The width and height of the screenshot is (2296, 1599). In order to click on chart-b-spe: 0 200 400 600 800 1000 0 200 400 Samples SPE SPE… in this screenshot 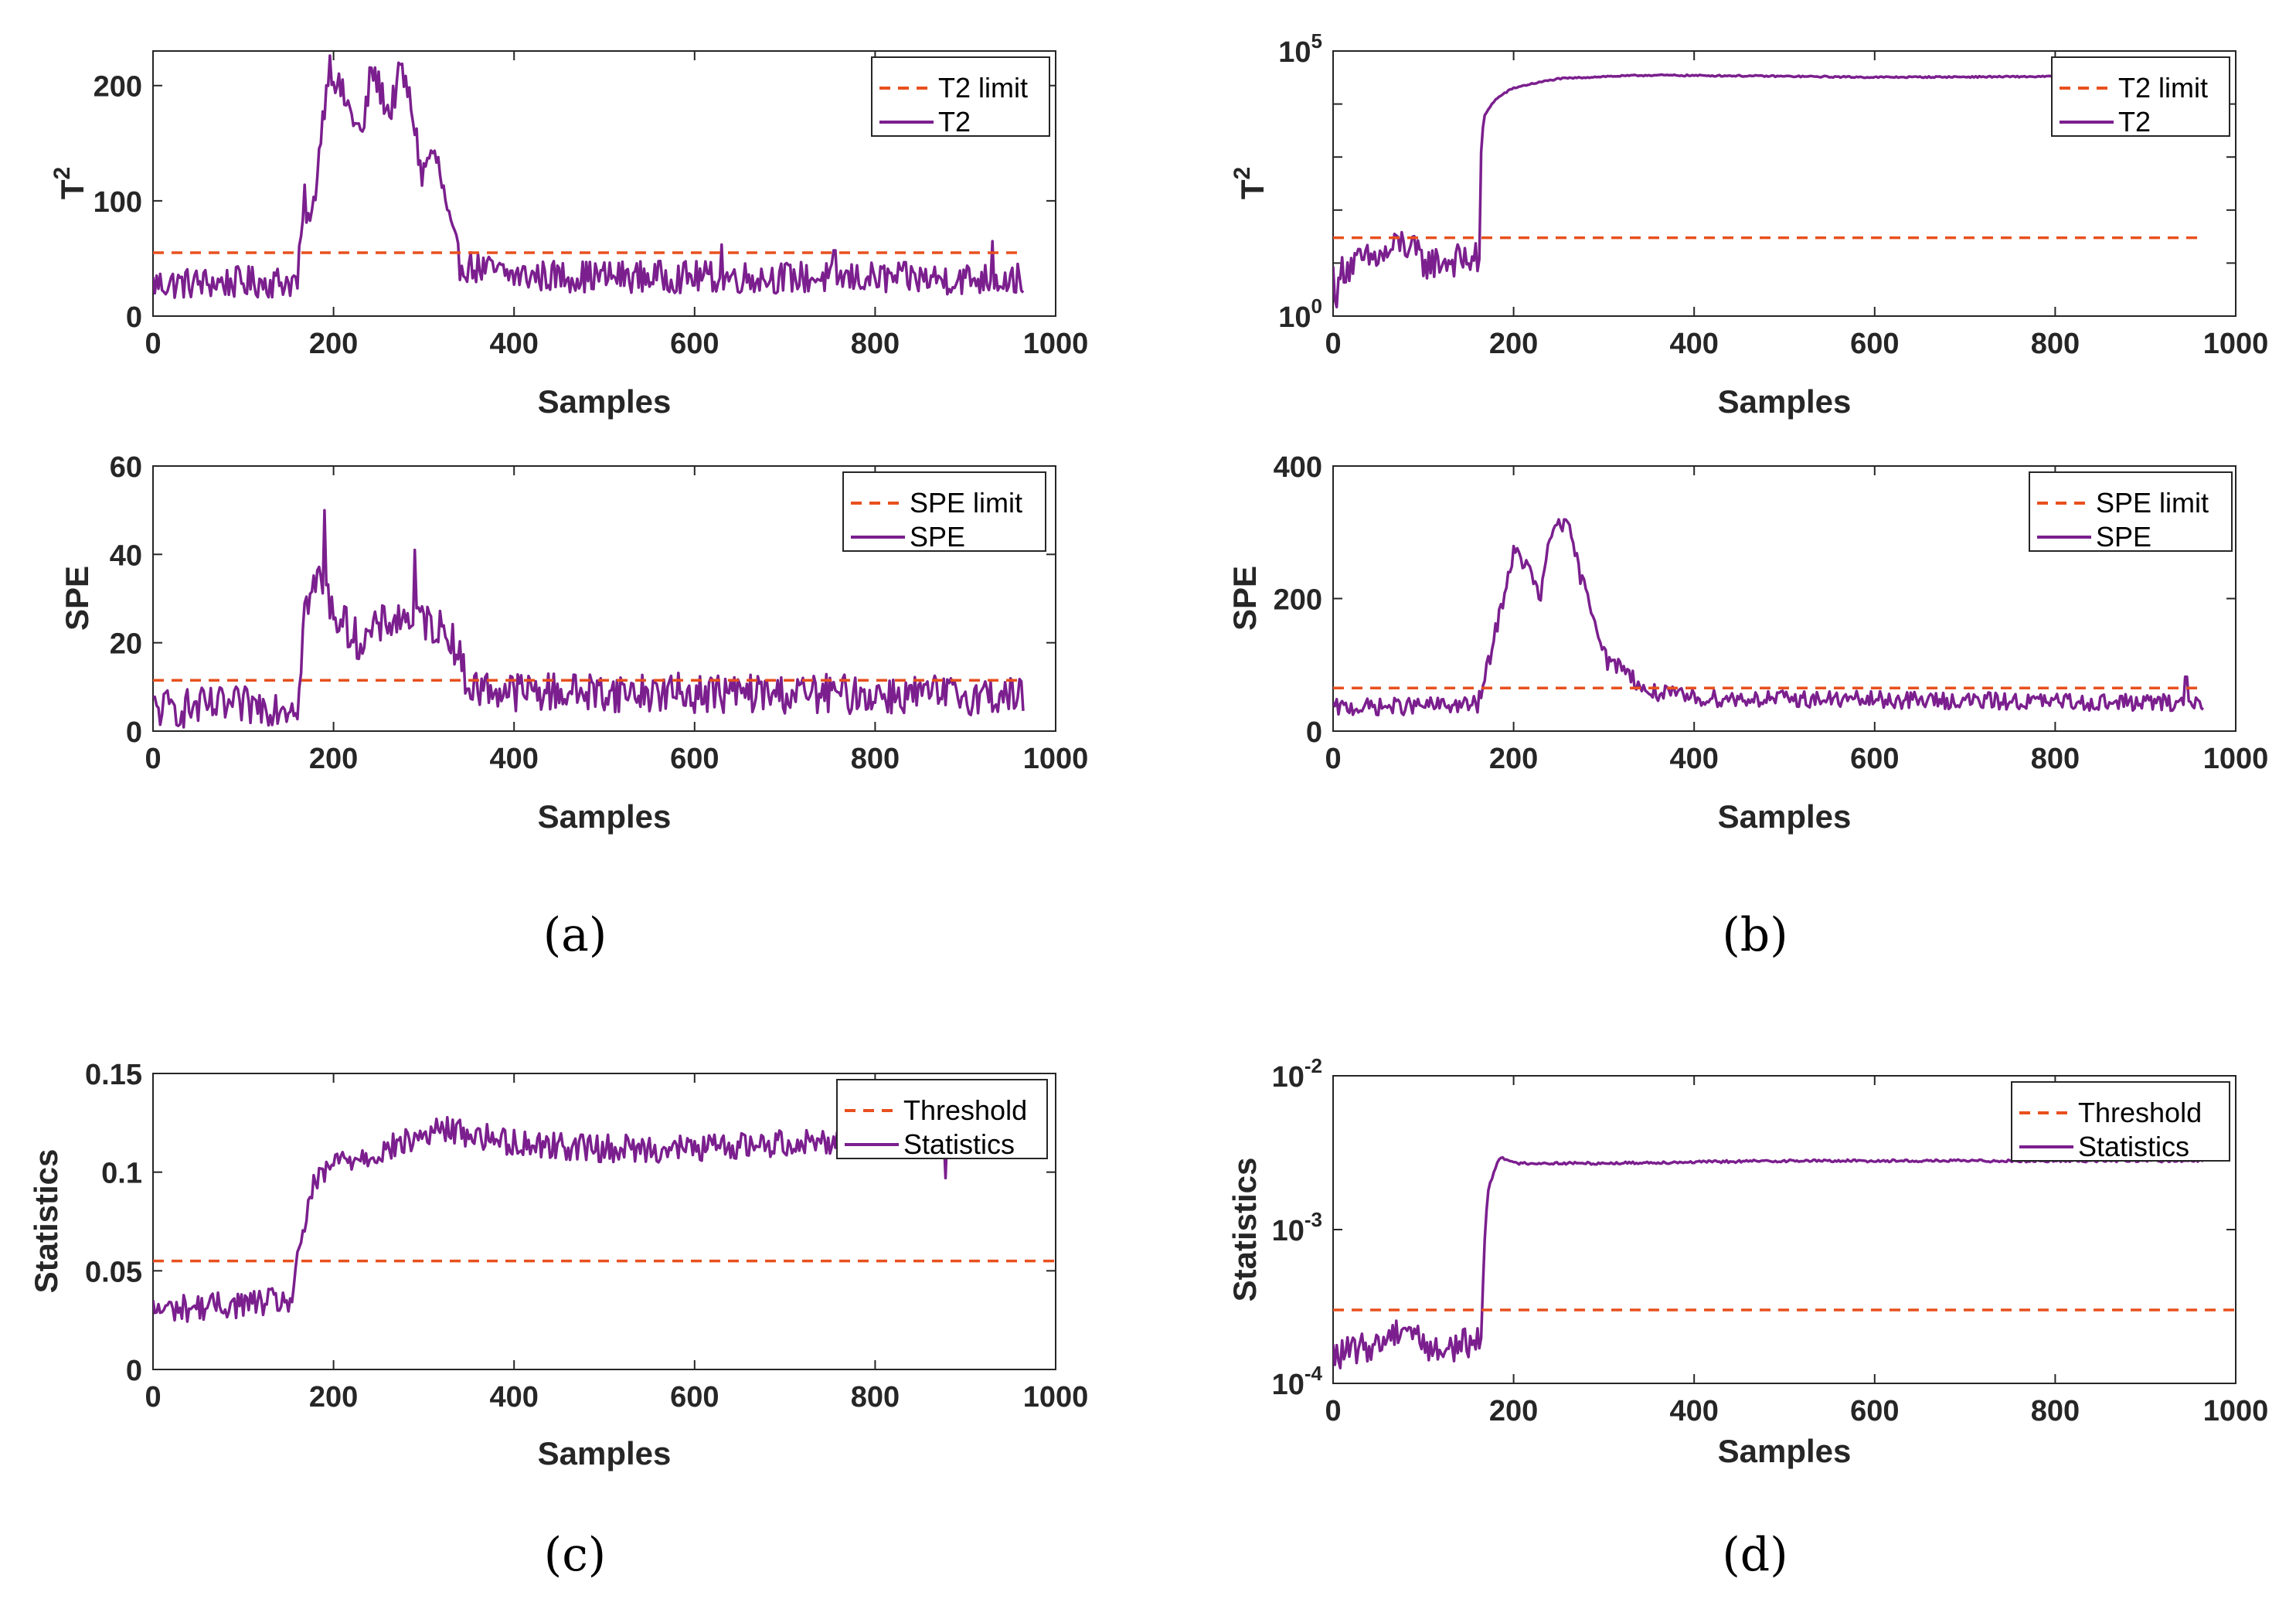, I will do `click(1747, 643)`.